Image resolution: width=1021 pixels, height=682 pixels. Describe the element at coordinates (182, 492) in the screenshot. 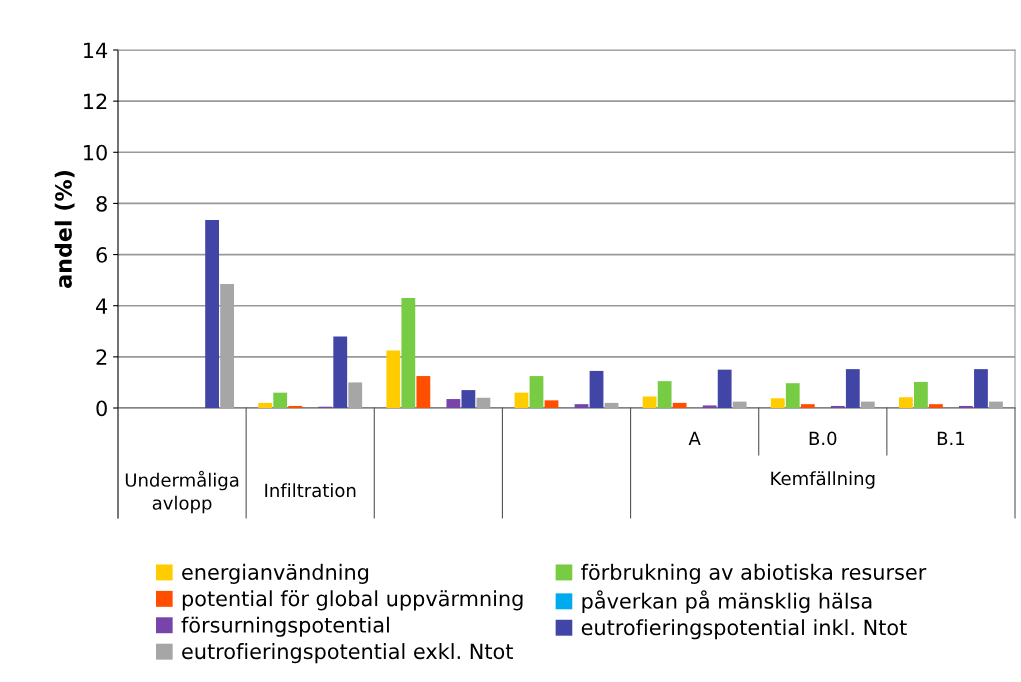

I see `x-tick-label: Undermåliga avlopp` at that location.